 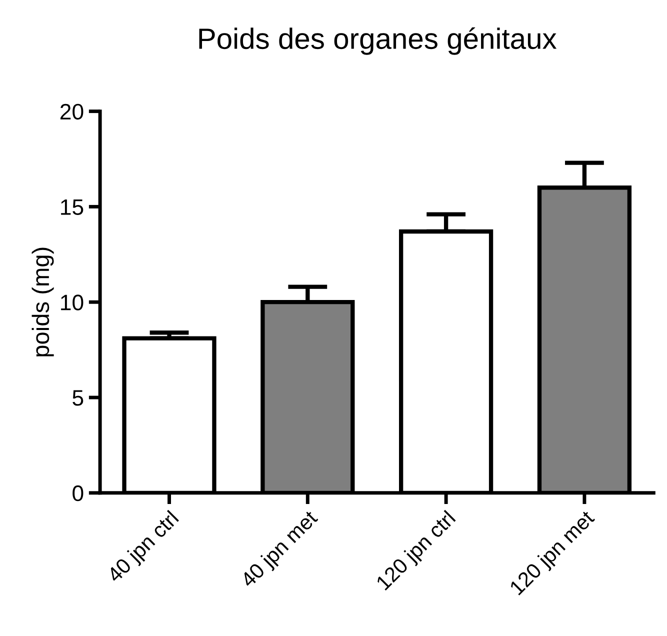 What do you see at coordinates (72, 302) in the screenshot?
I see `y-tick-label: 10` at bounding box center [72, 302].